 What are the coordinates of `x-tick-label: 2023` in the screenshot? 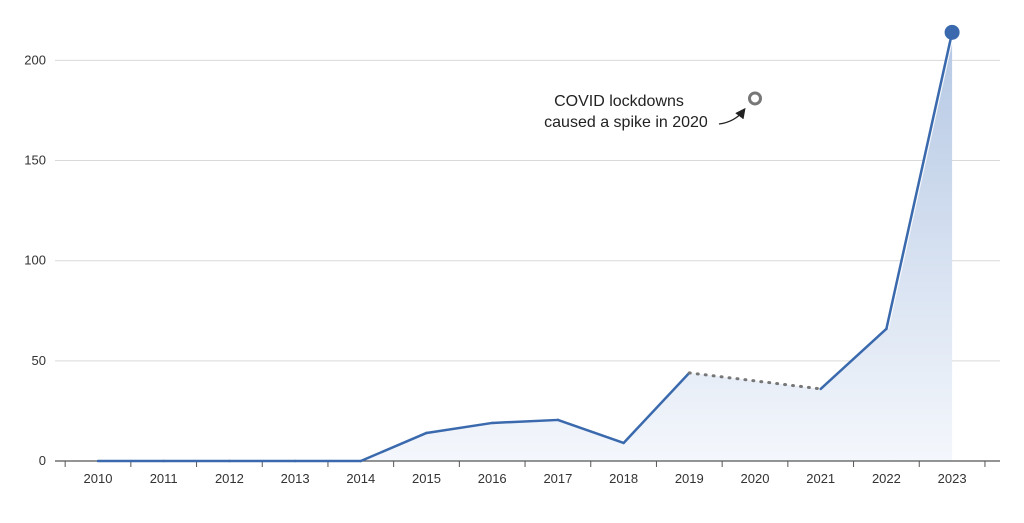 It's located at (952, 478).